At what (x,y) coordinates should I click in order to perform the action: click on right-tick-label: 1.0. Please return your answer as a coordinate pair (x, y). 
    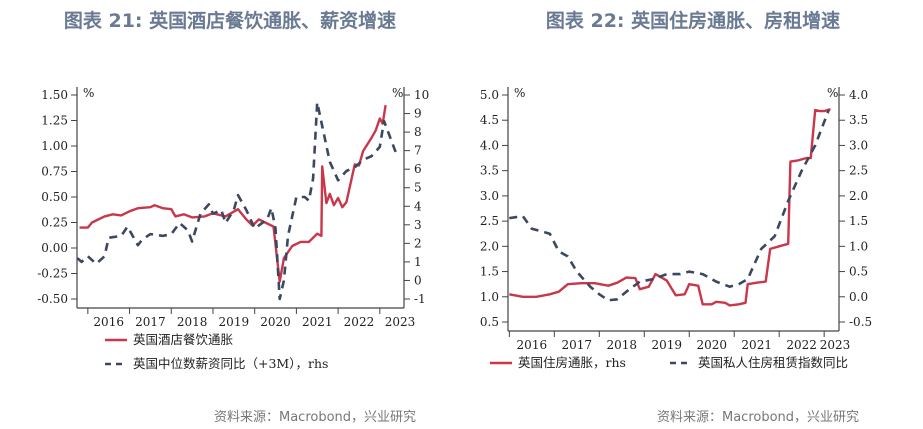
    Looking at the image, I should click on (858, 246).